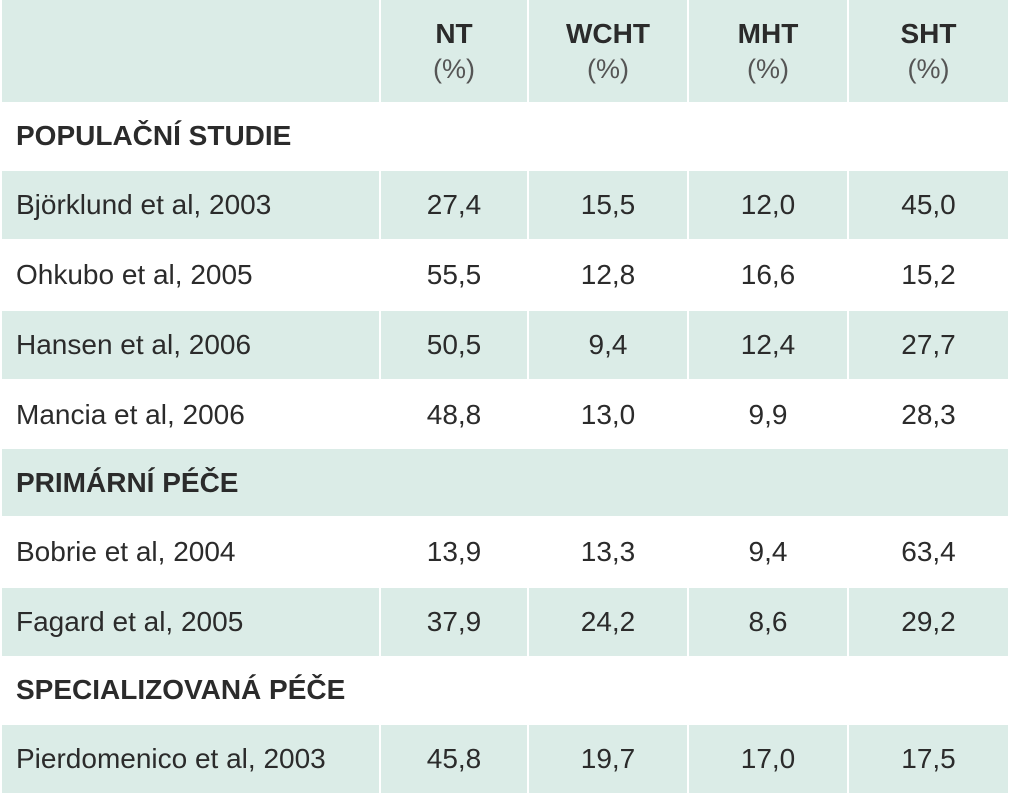 This screenshot has height=800, width=1010. I want to click on study-cell: Bobrie et al, 2004, so click(191, 551).